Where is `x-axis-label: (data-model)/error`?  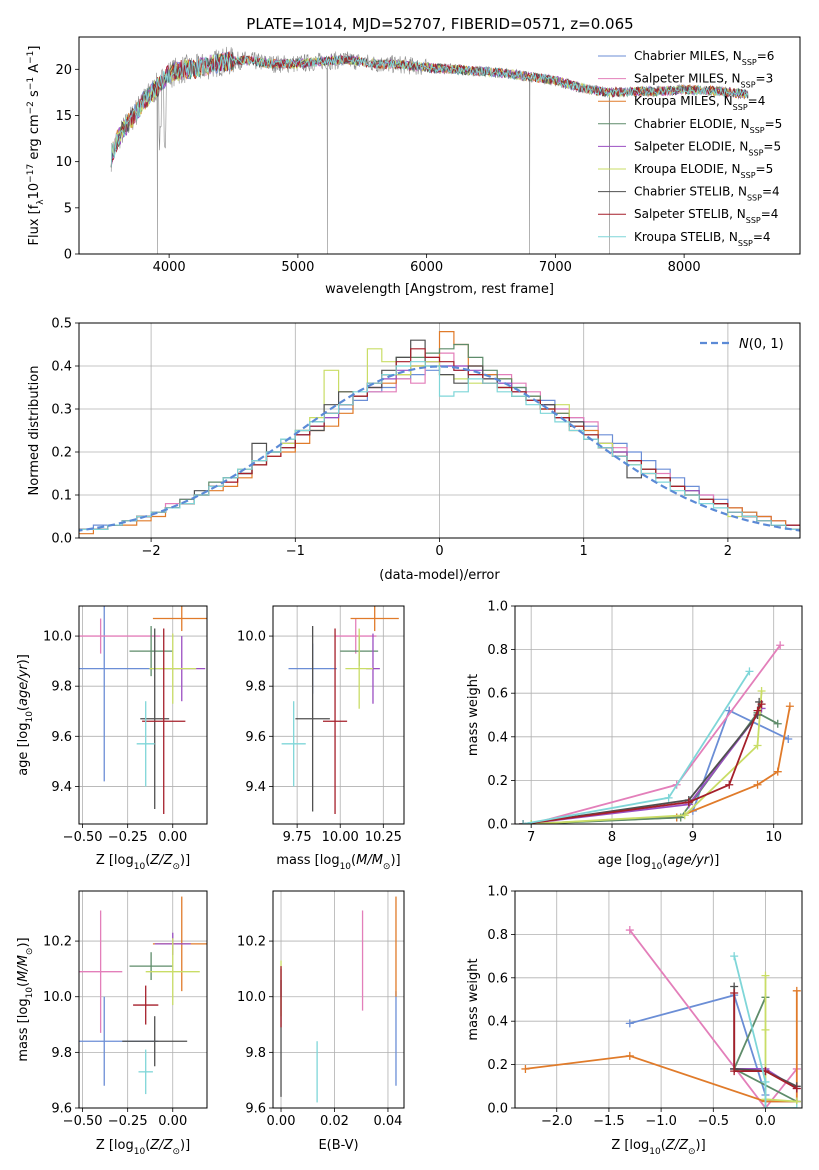
x-axis-label: (data-model)/error is located at coordinates (439, 575).